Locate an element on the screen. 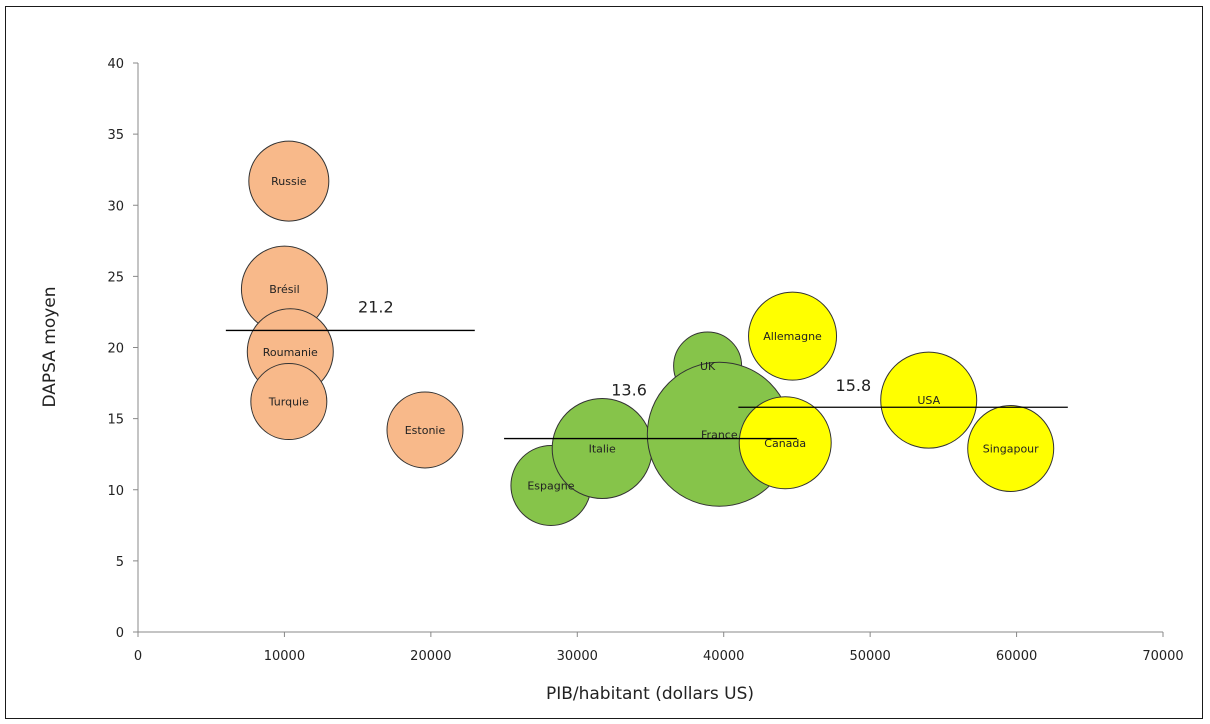  bubble-canada is located at coordinates (785, 443).